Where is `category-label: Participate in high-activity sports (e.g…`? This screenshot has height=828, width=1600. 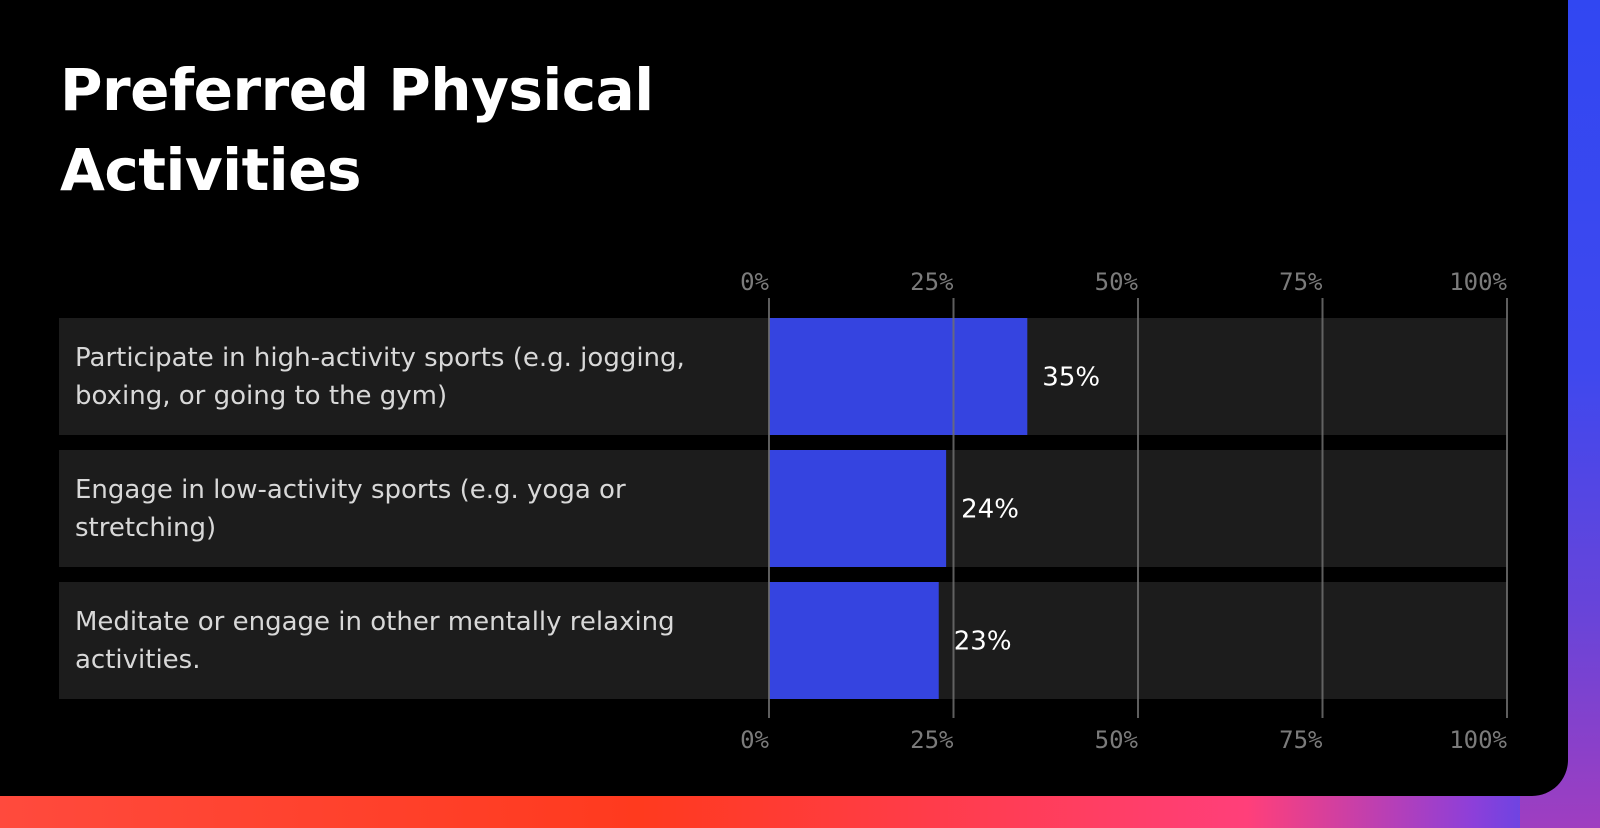 category-label: Participate in high-activity sports (e.g… is located at coordinates (380, 377).